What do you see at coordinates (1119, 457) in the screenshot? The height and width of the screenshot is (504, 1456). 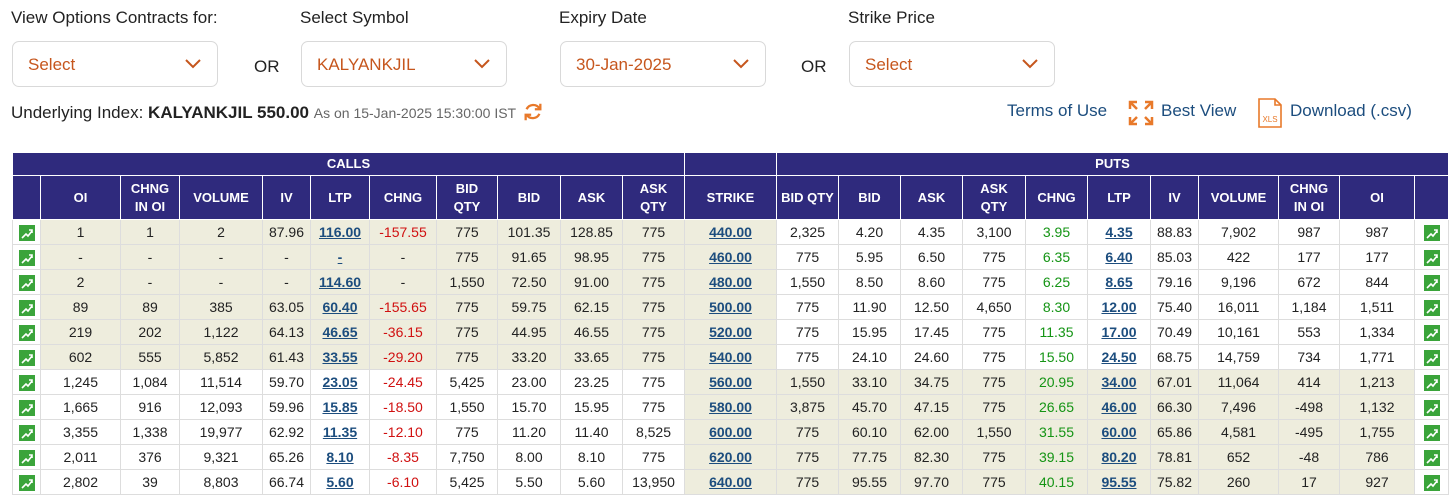 I see `ltp-link: 80.20` at bounding box center [1119, 457].